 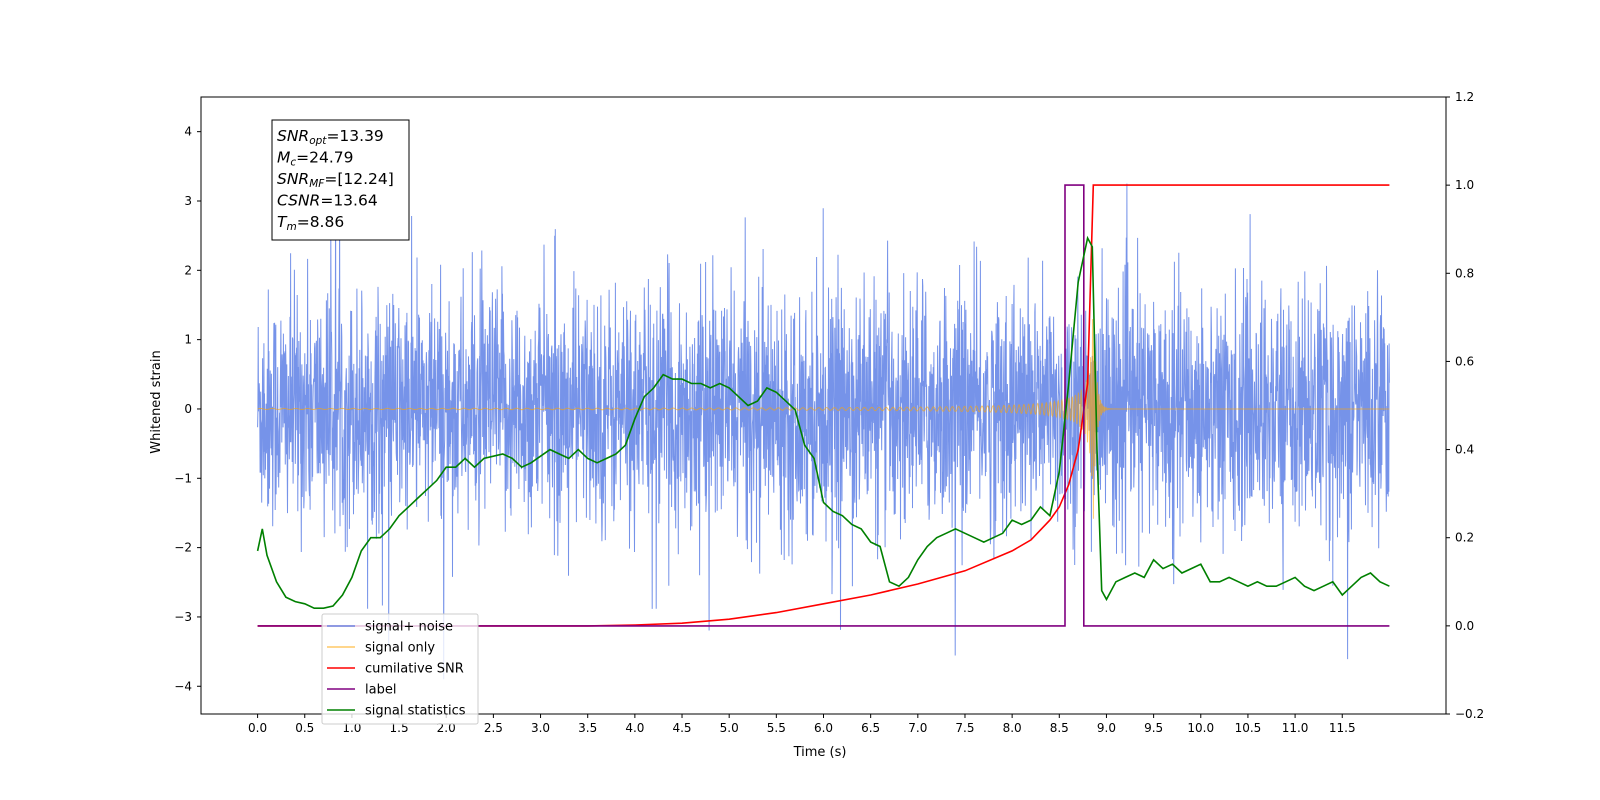 I want to click on x-tick-label: 7.5, so click(x=964, y=728).